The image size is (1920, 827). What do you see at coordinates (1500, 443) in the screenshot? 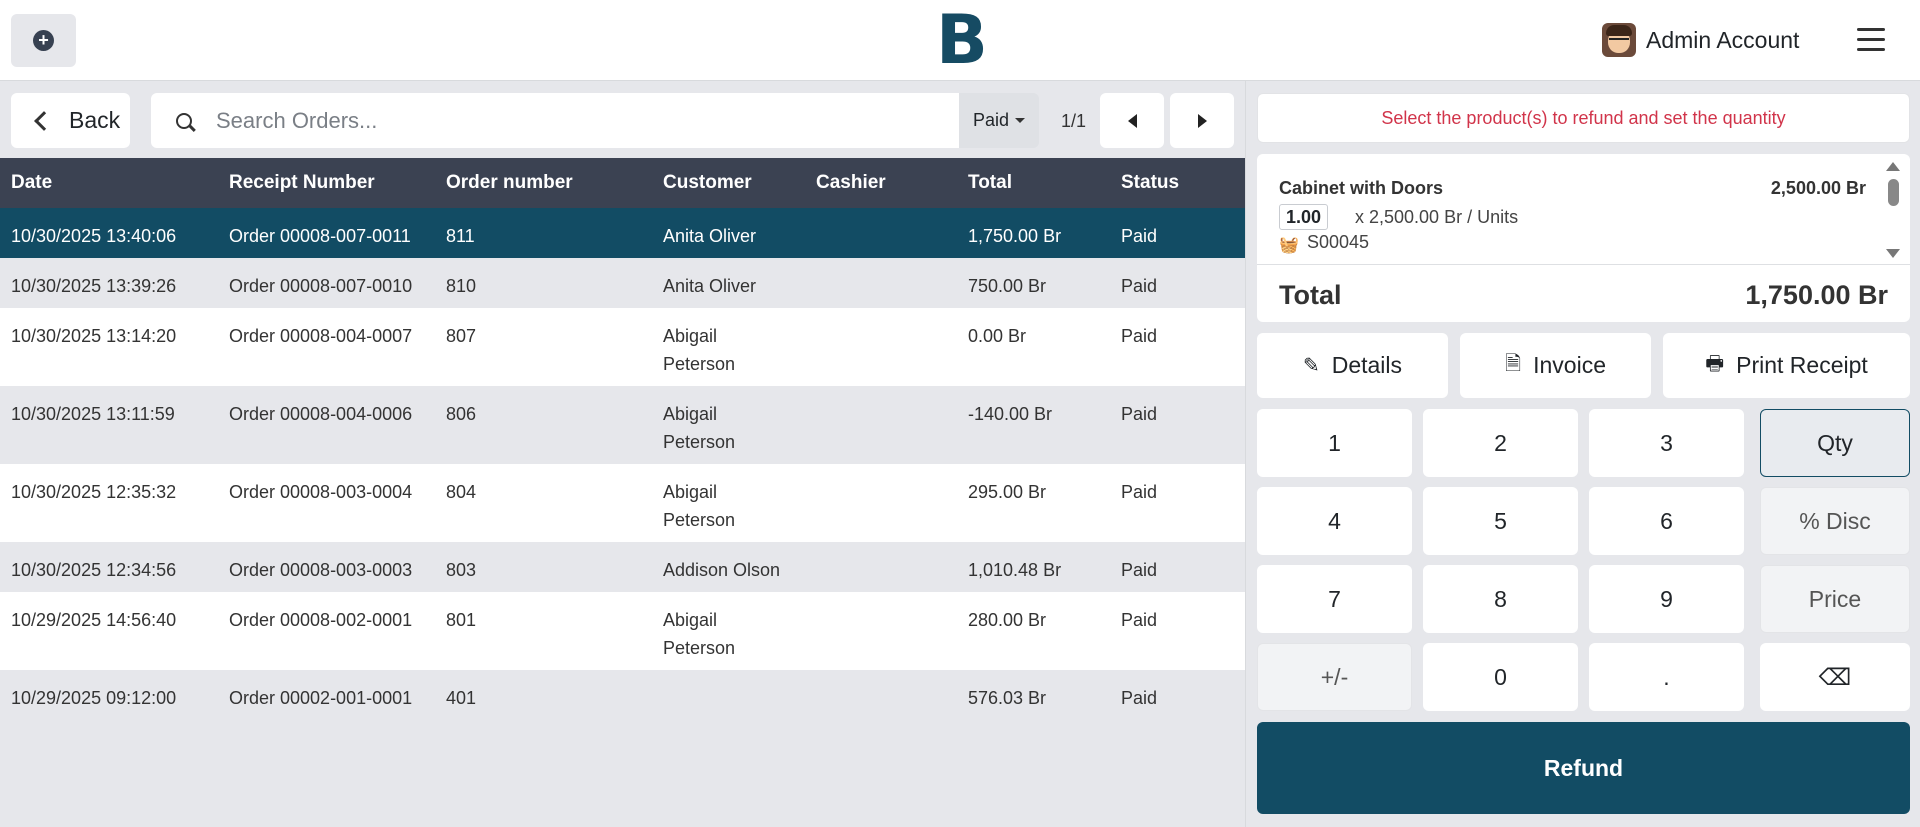
I see `numpad-key-2: 2` at bounding box center [1500, 443].